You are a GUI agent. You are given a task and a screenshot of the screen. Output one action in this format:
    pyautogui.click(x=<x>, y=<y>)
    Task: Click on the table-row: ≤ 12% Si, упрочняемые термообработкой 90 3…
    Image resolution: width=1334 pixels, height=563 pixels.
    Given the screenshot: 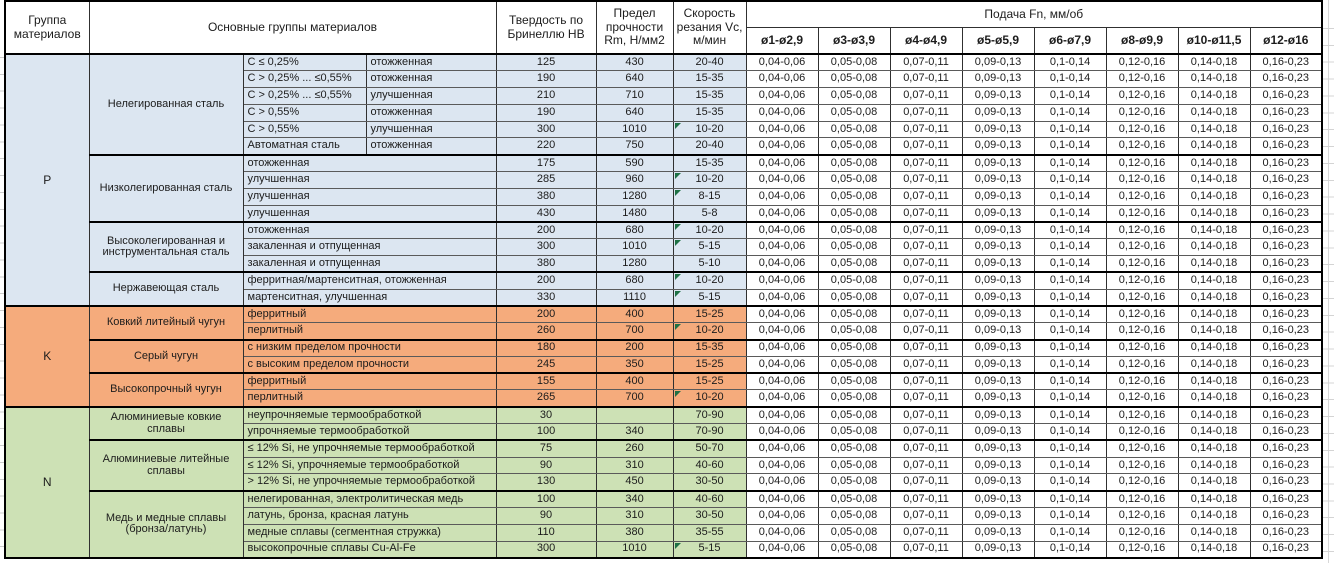 What is the action you would take?
    pyautogui.click(x=664, y=465)
    